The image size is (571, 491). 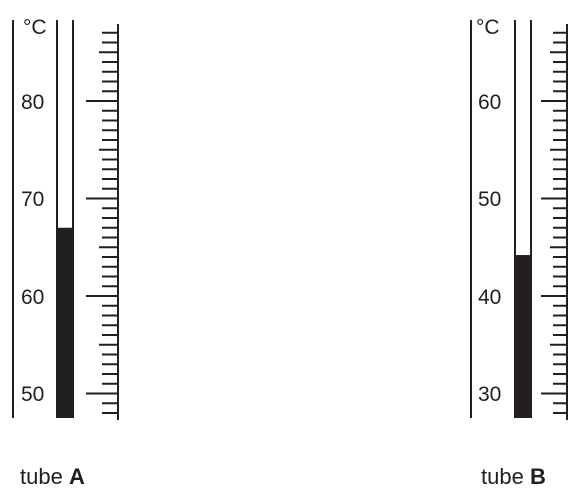 What do you see at coordinates (32, 102) in the screenshot?
I see `thermometer-a-label-80: 80` at bounding box center [32, 102].